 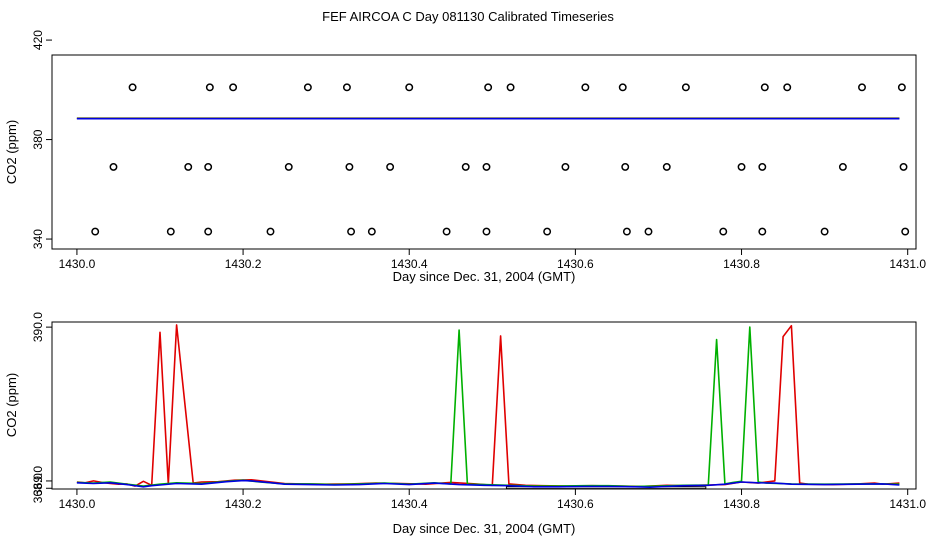 I want to click on y-tick-label: 369.0, so click(x=38, y=481).